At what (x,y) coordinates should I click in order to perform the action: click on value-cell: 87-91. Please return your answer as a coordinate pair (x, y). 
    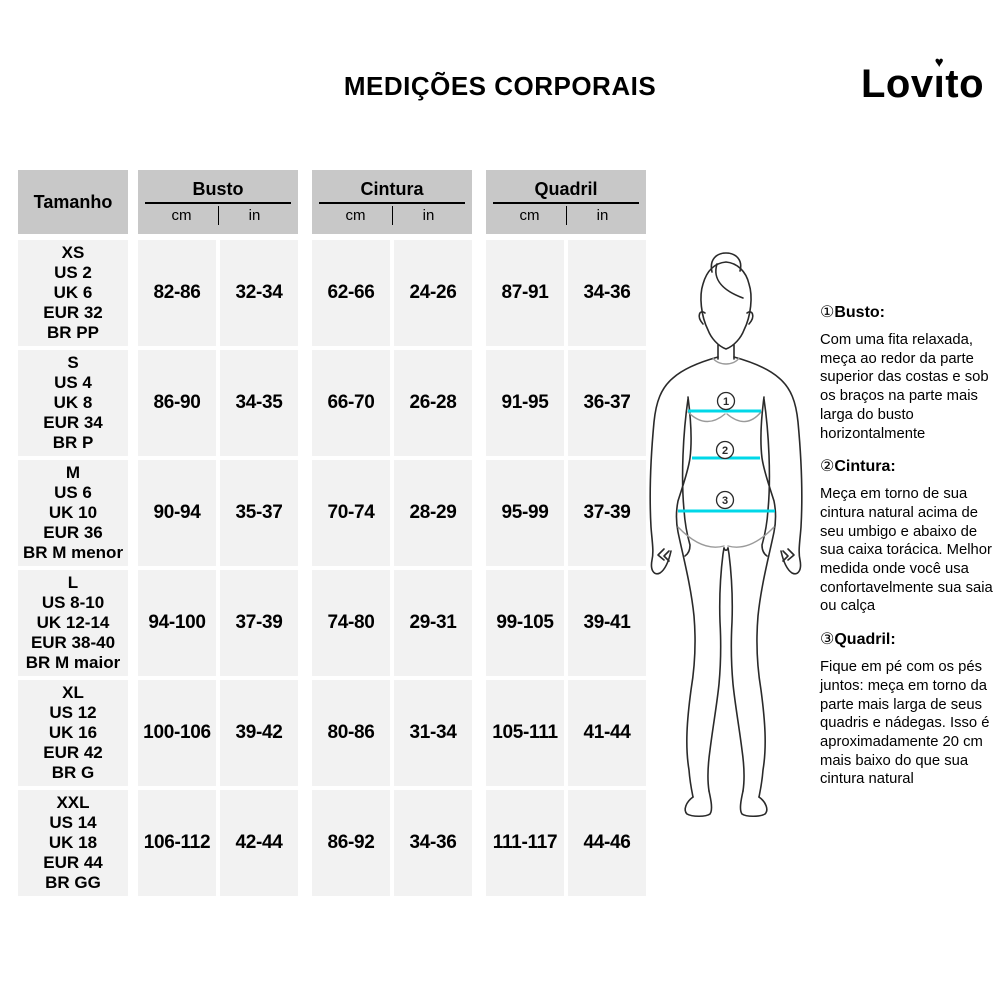
    Looking at the image, I should click on (525, 293).